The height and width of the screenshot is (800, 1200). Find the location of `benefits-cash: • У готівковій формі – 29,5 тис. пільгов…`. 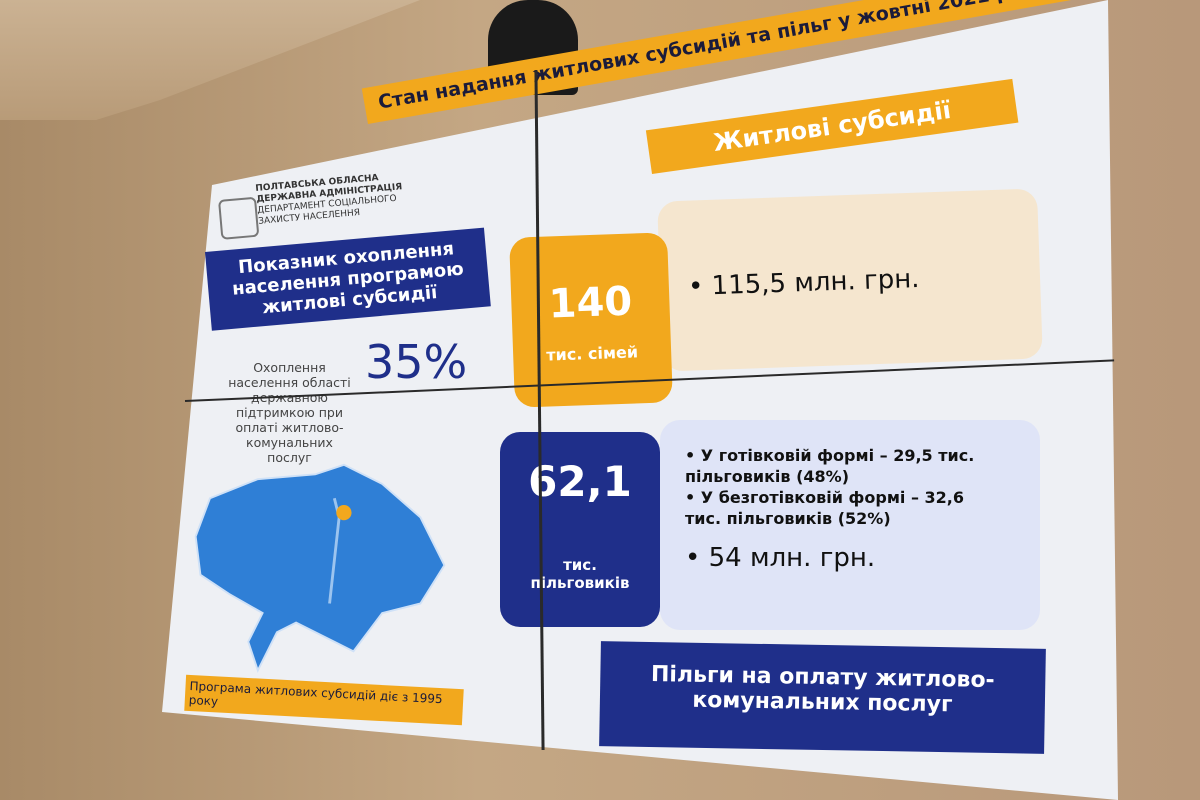

benefits-cash: • У готівковій формі – 29,5 тис. пільгов… is located at coordinates (830, 466).